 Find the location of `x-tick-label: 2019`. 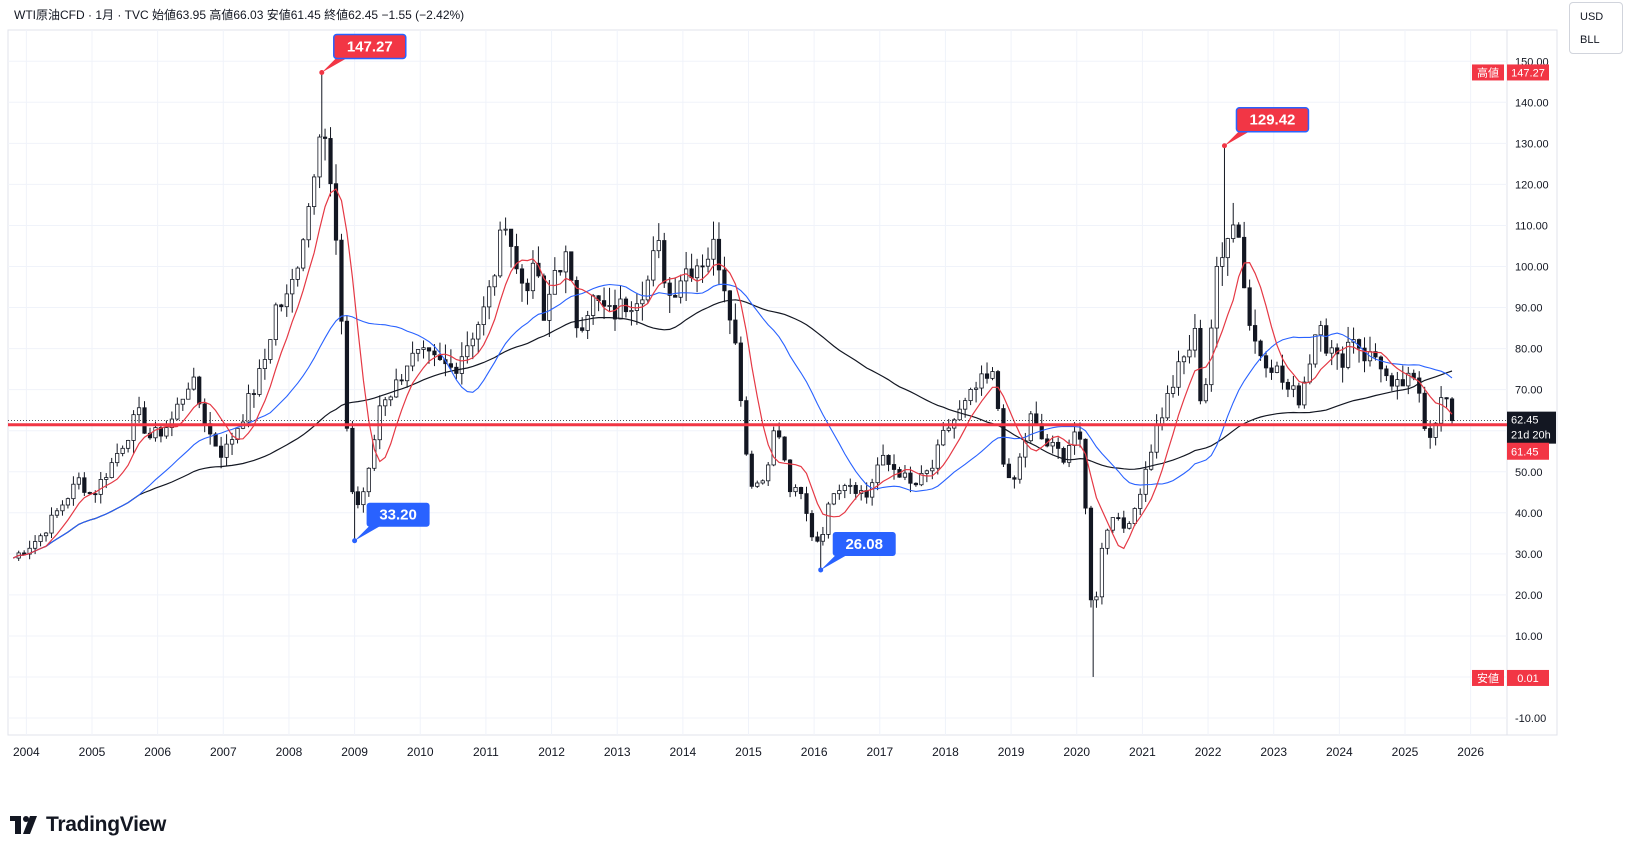

x-tick-label: 2019 is located at coordinates (1011, 752).